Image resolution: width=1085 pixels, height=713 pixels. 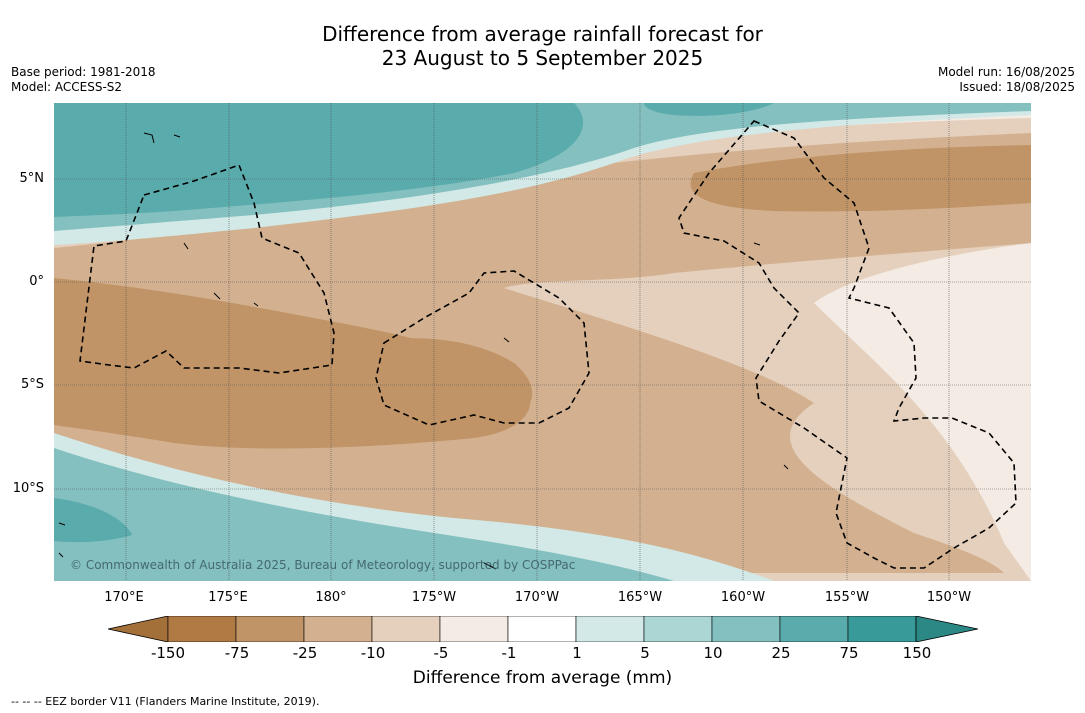 What do you see at coordinates (1017, 87) in the screenshot?
I see `issued-date: Issued: 18/08/2025` at bounding box center [1017, 87].